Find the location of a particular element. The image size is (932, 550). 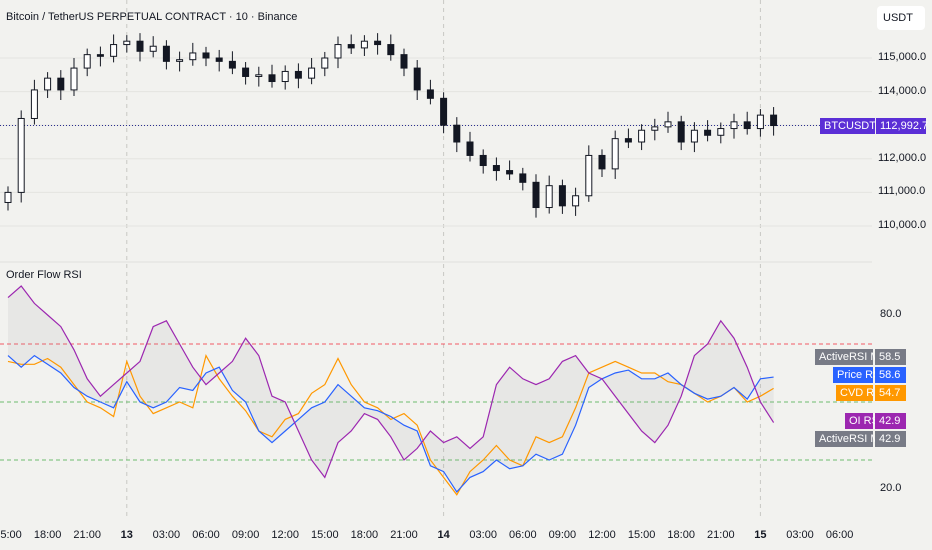

time-tick-label: 09:00 is located at coordinates (245, 535).